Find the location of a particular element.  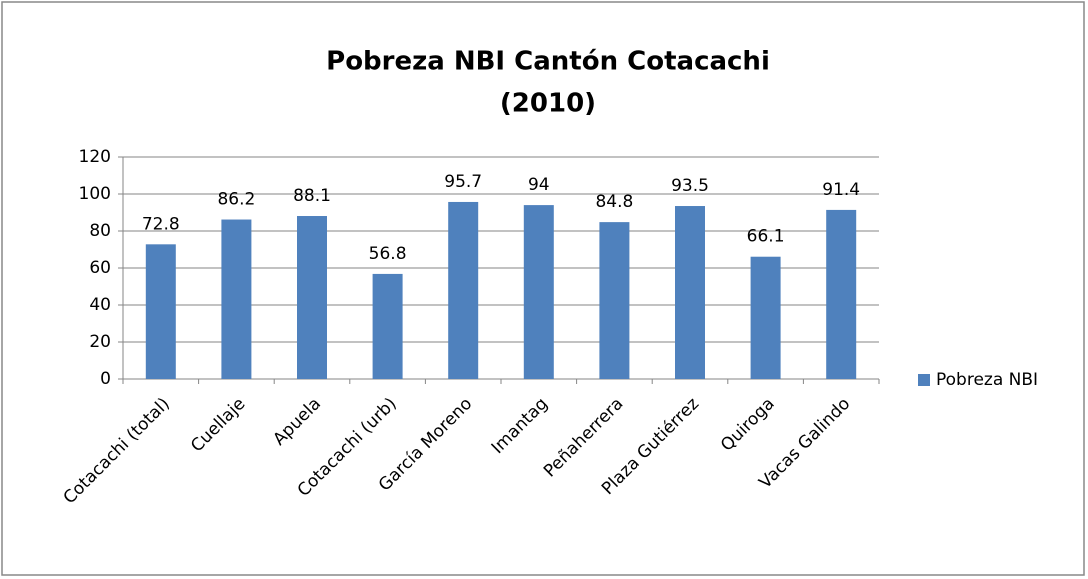

data-label: 93.5 is located at coordinates (690, 186).